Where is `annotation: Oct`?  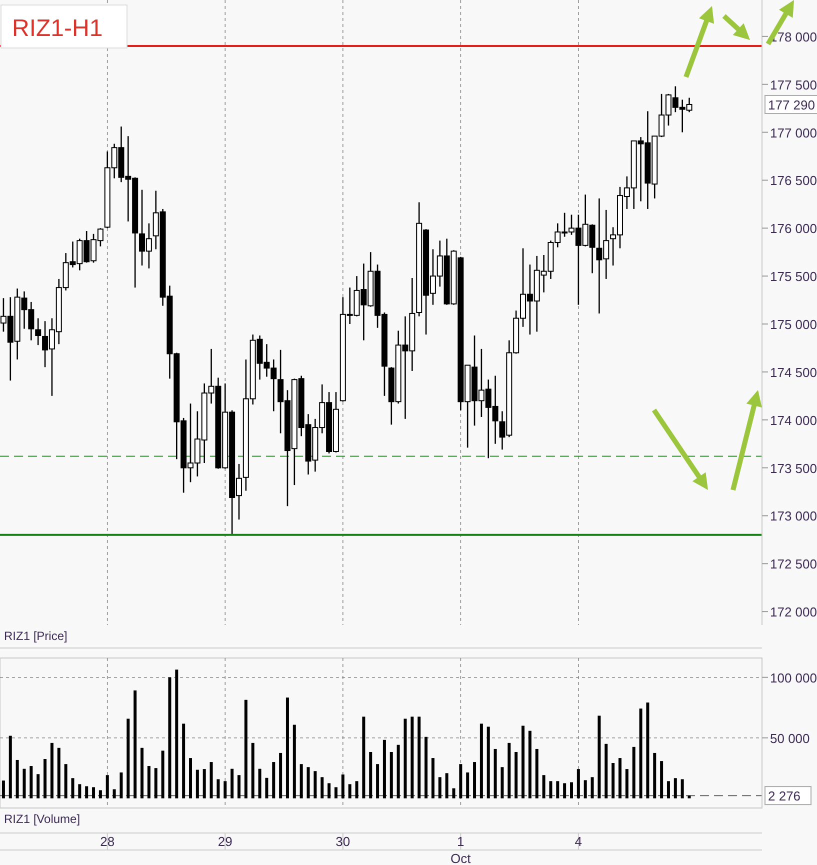
annotation: Oct is located at coordinates (461, 858).